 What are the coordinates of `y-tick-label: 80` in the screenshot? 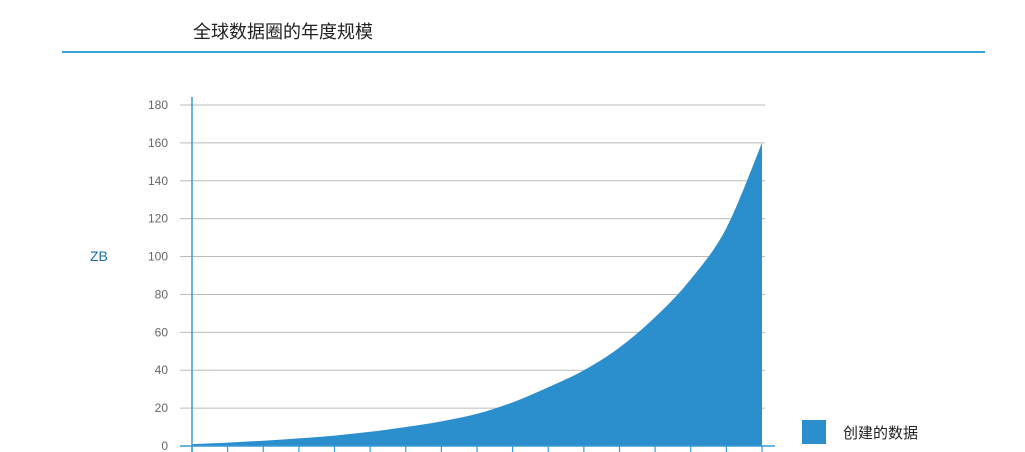 It's located at (162, 294).